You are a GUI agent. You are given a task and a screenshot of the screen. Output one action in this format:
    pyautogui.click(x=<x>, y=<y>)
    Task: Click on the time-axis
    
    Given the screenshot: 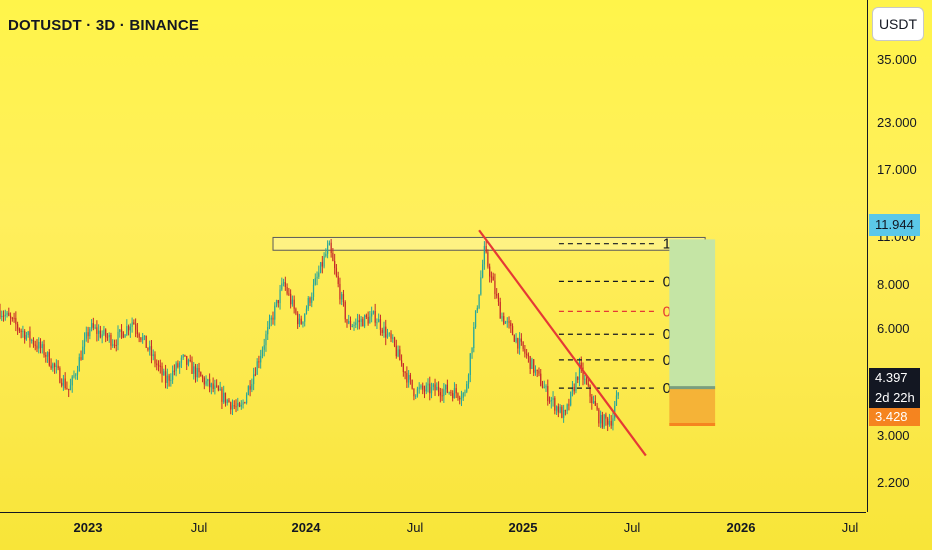 What is the action you would take?
    pyautogui.click(x=433, y=531)
    